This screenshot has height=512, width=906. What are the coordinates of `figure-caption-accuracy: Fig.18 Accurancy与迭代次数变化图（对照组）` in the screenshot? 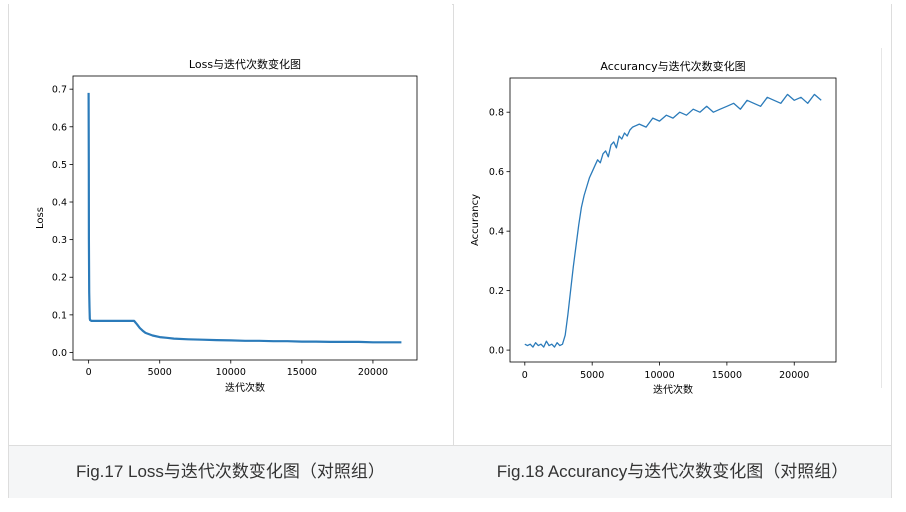 It's located at (672, 471).